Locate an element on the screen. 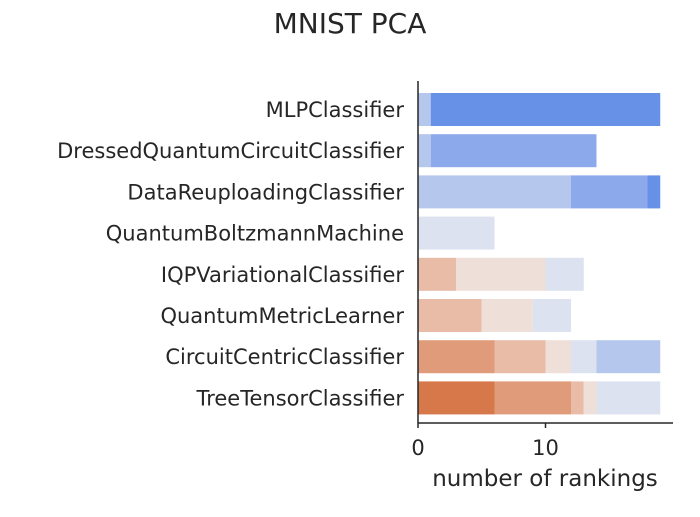 The image size is (700, 517). category-label: TreeTensorClassifier is located at coordinates (299, 398).